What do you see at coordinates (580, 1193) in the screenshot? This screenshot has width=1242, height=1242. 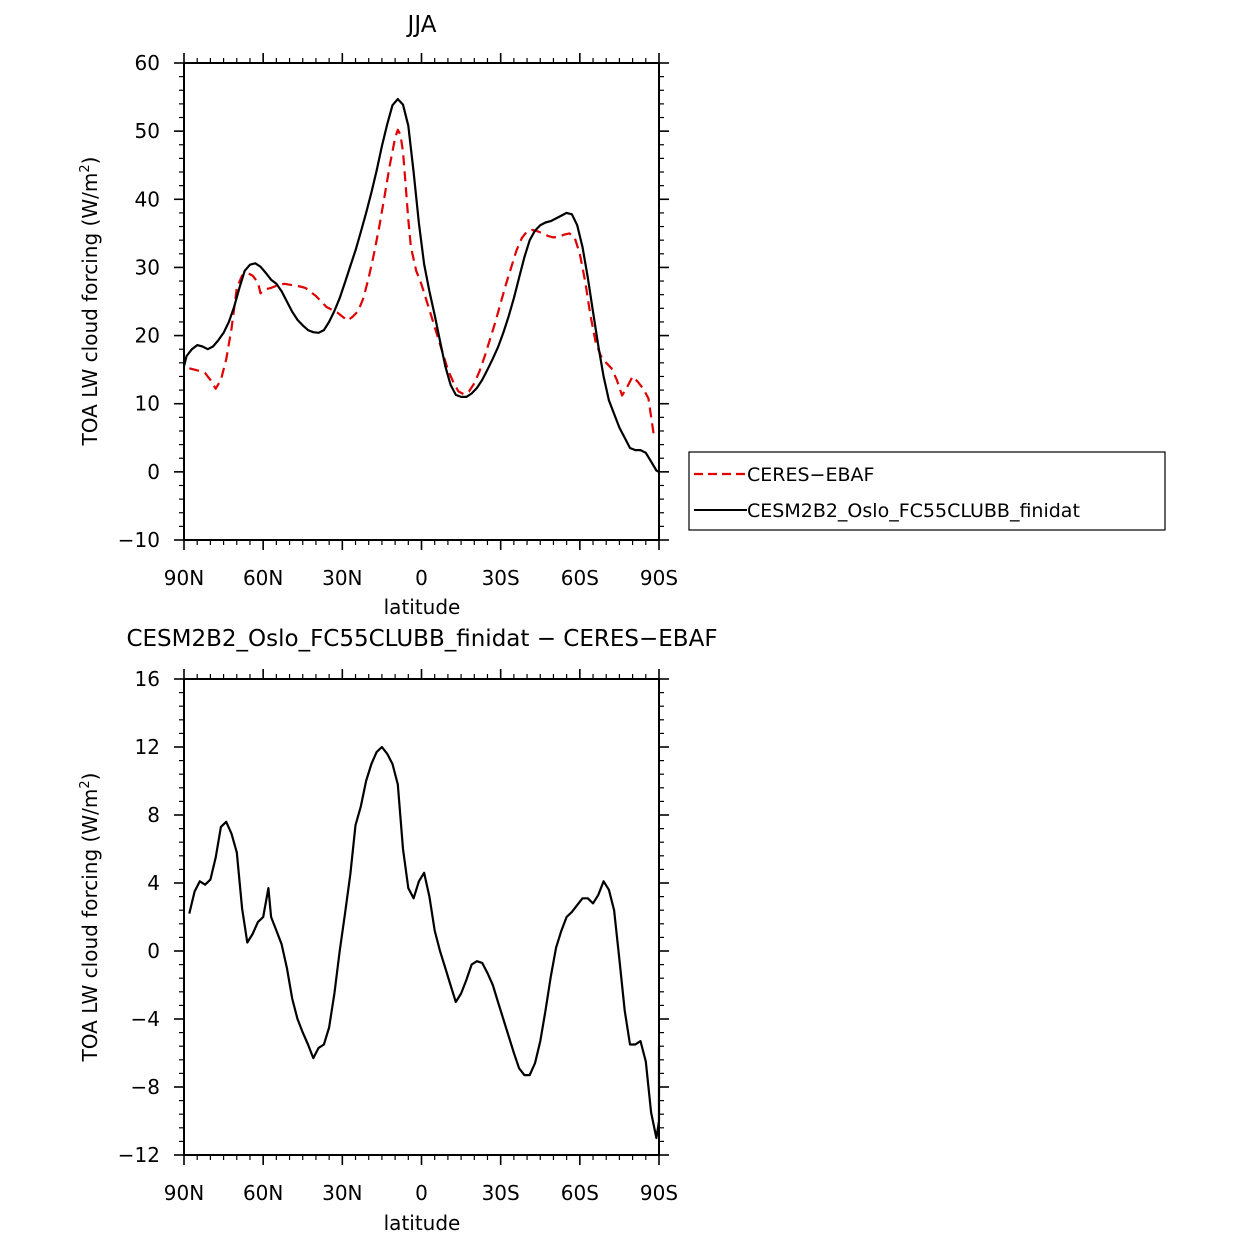 I see `bottom-x-tick-label: 60S` at bounding box center [580, 1193].